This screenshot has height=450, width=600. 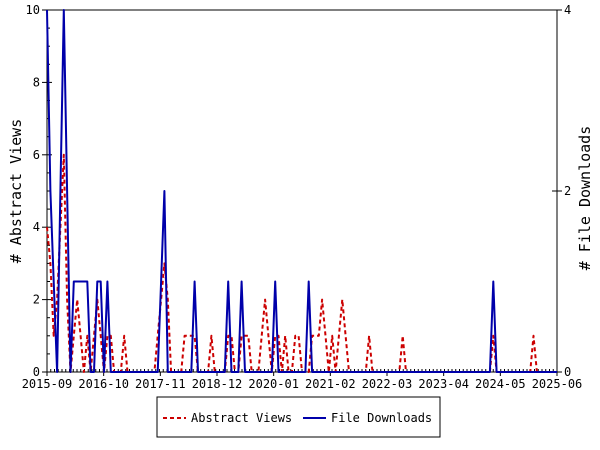 I want to click on x-tick-label: 2025-06, so click(x=557, y=384).